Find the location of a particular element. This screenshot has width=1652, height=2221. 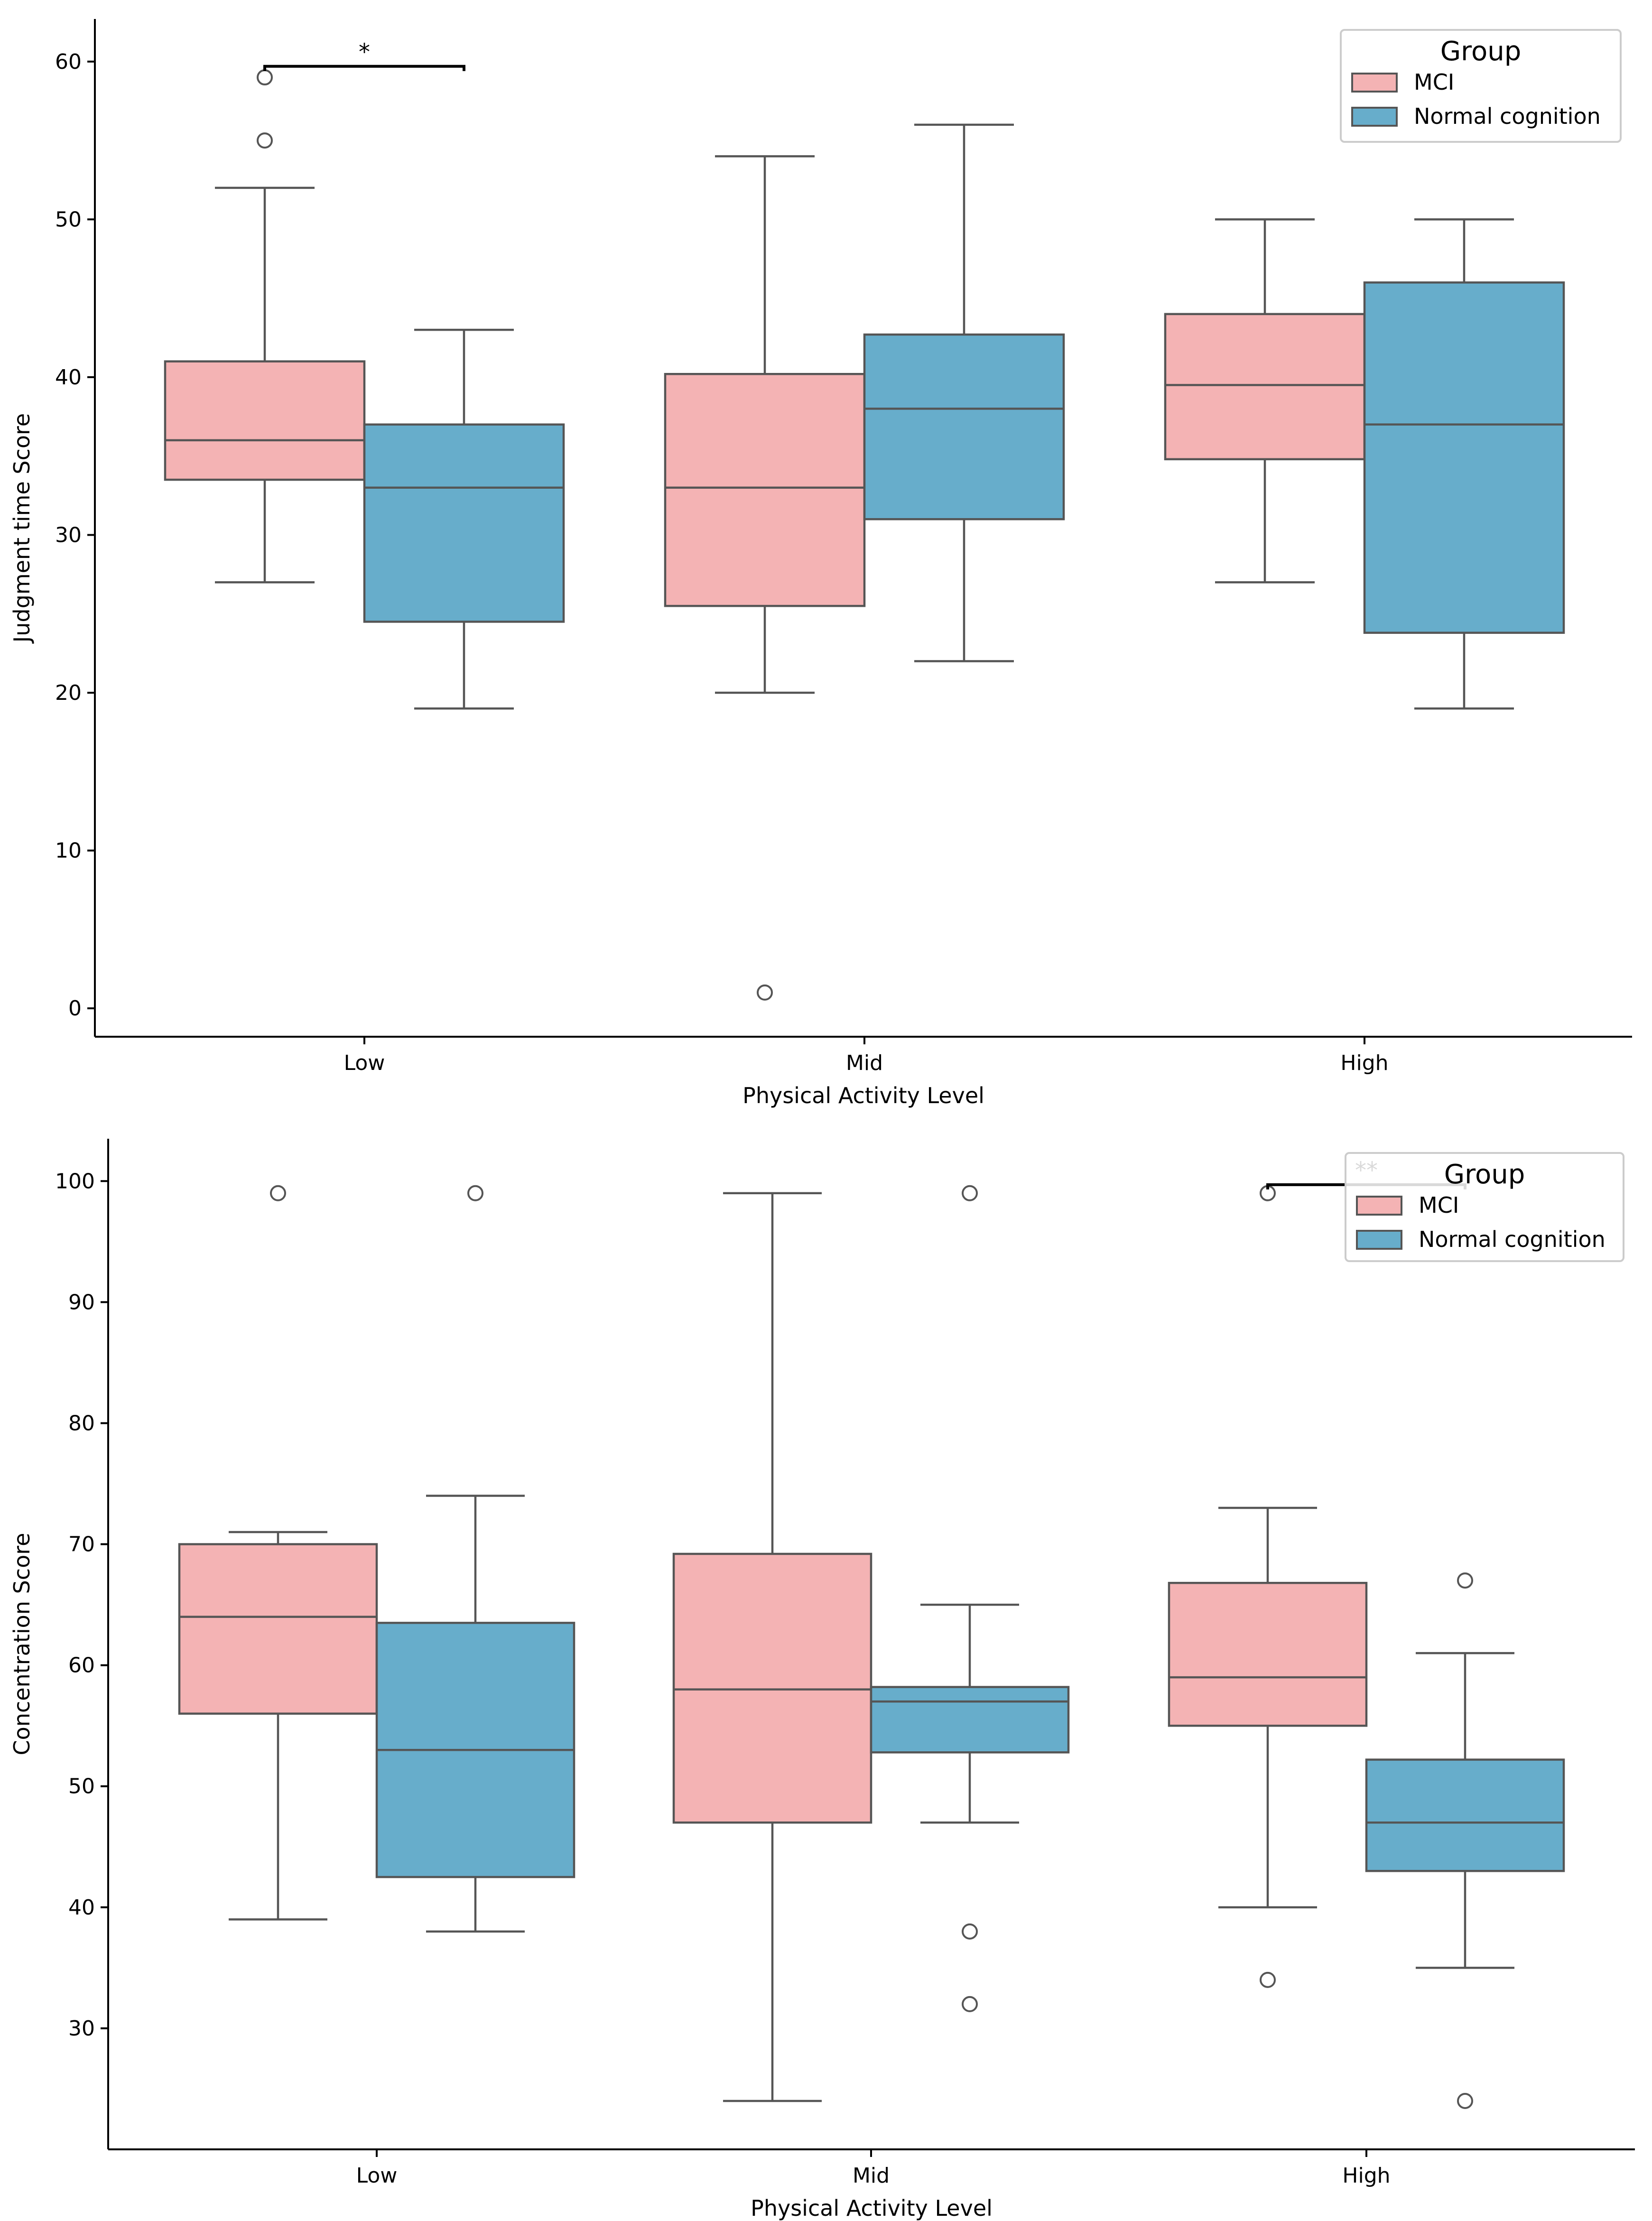

y-tick-label: 90 is located at coordinates (81, 1302).